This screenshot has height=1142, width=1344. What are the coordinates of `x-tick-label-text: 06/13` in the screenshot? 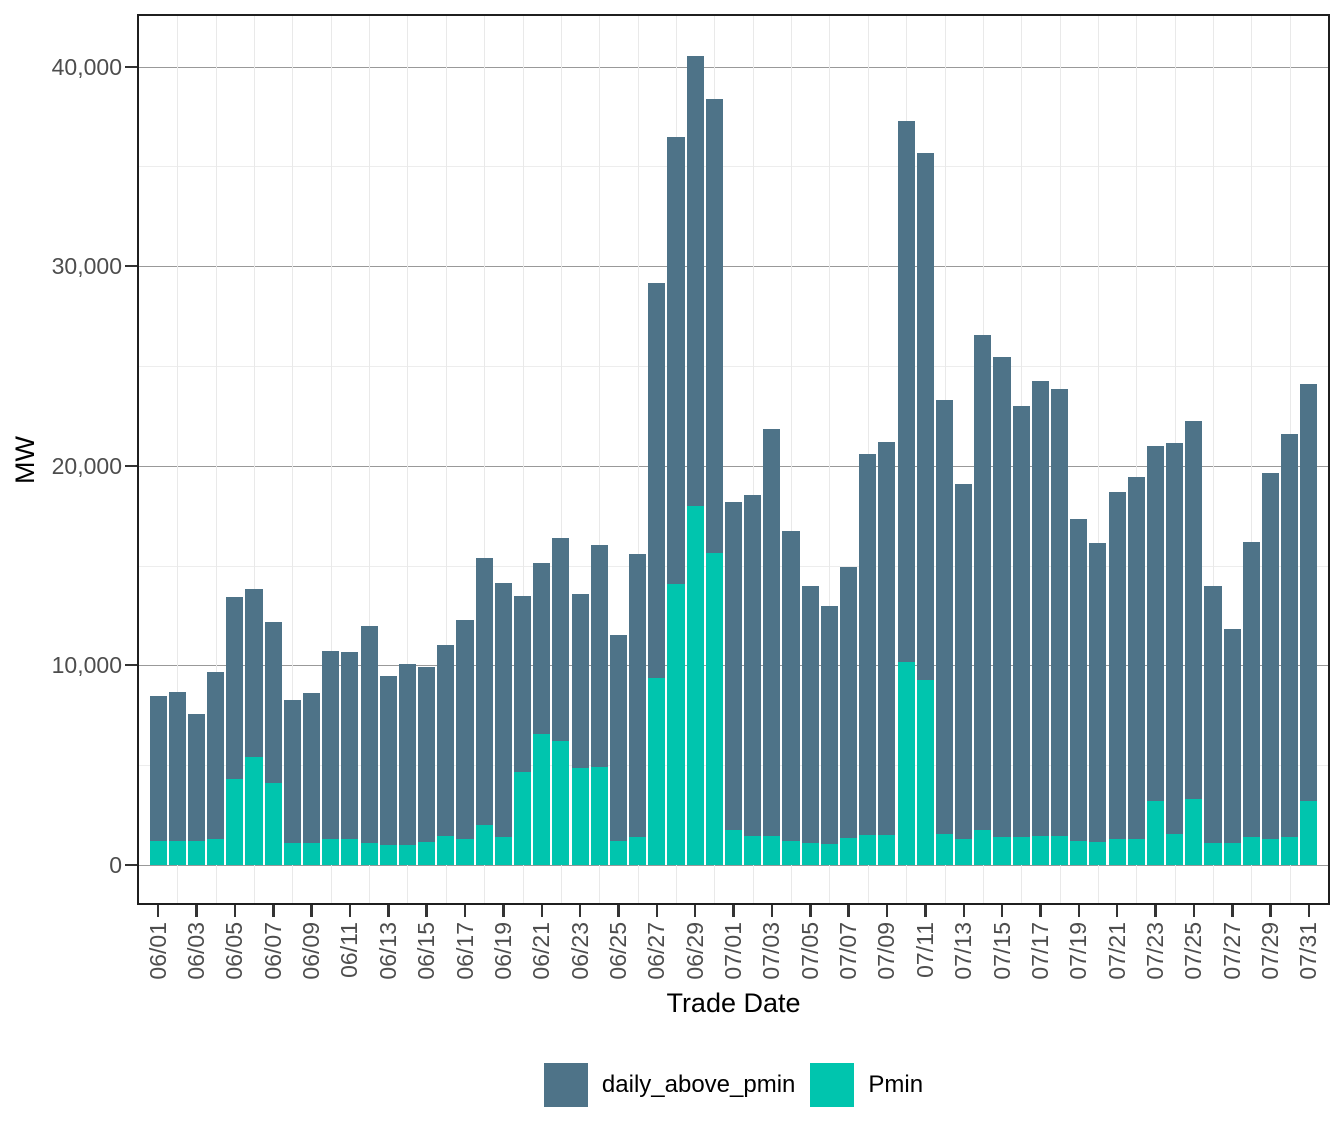 It's located at (387, 951).